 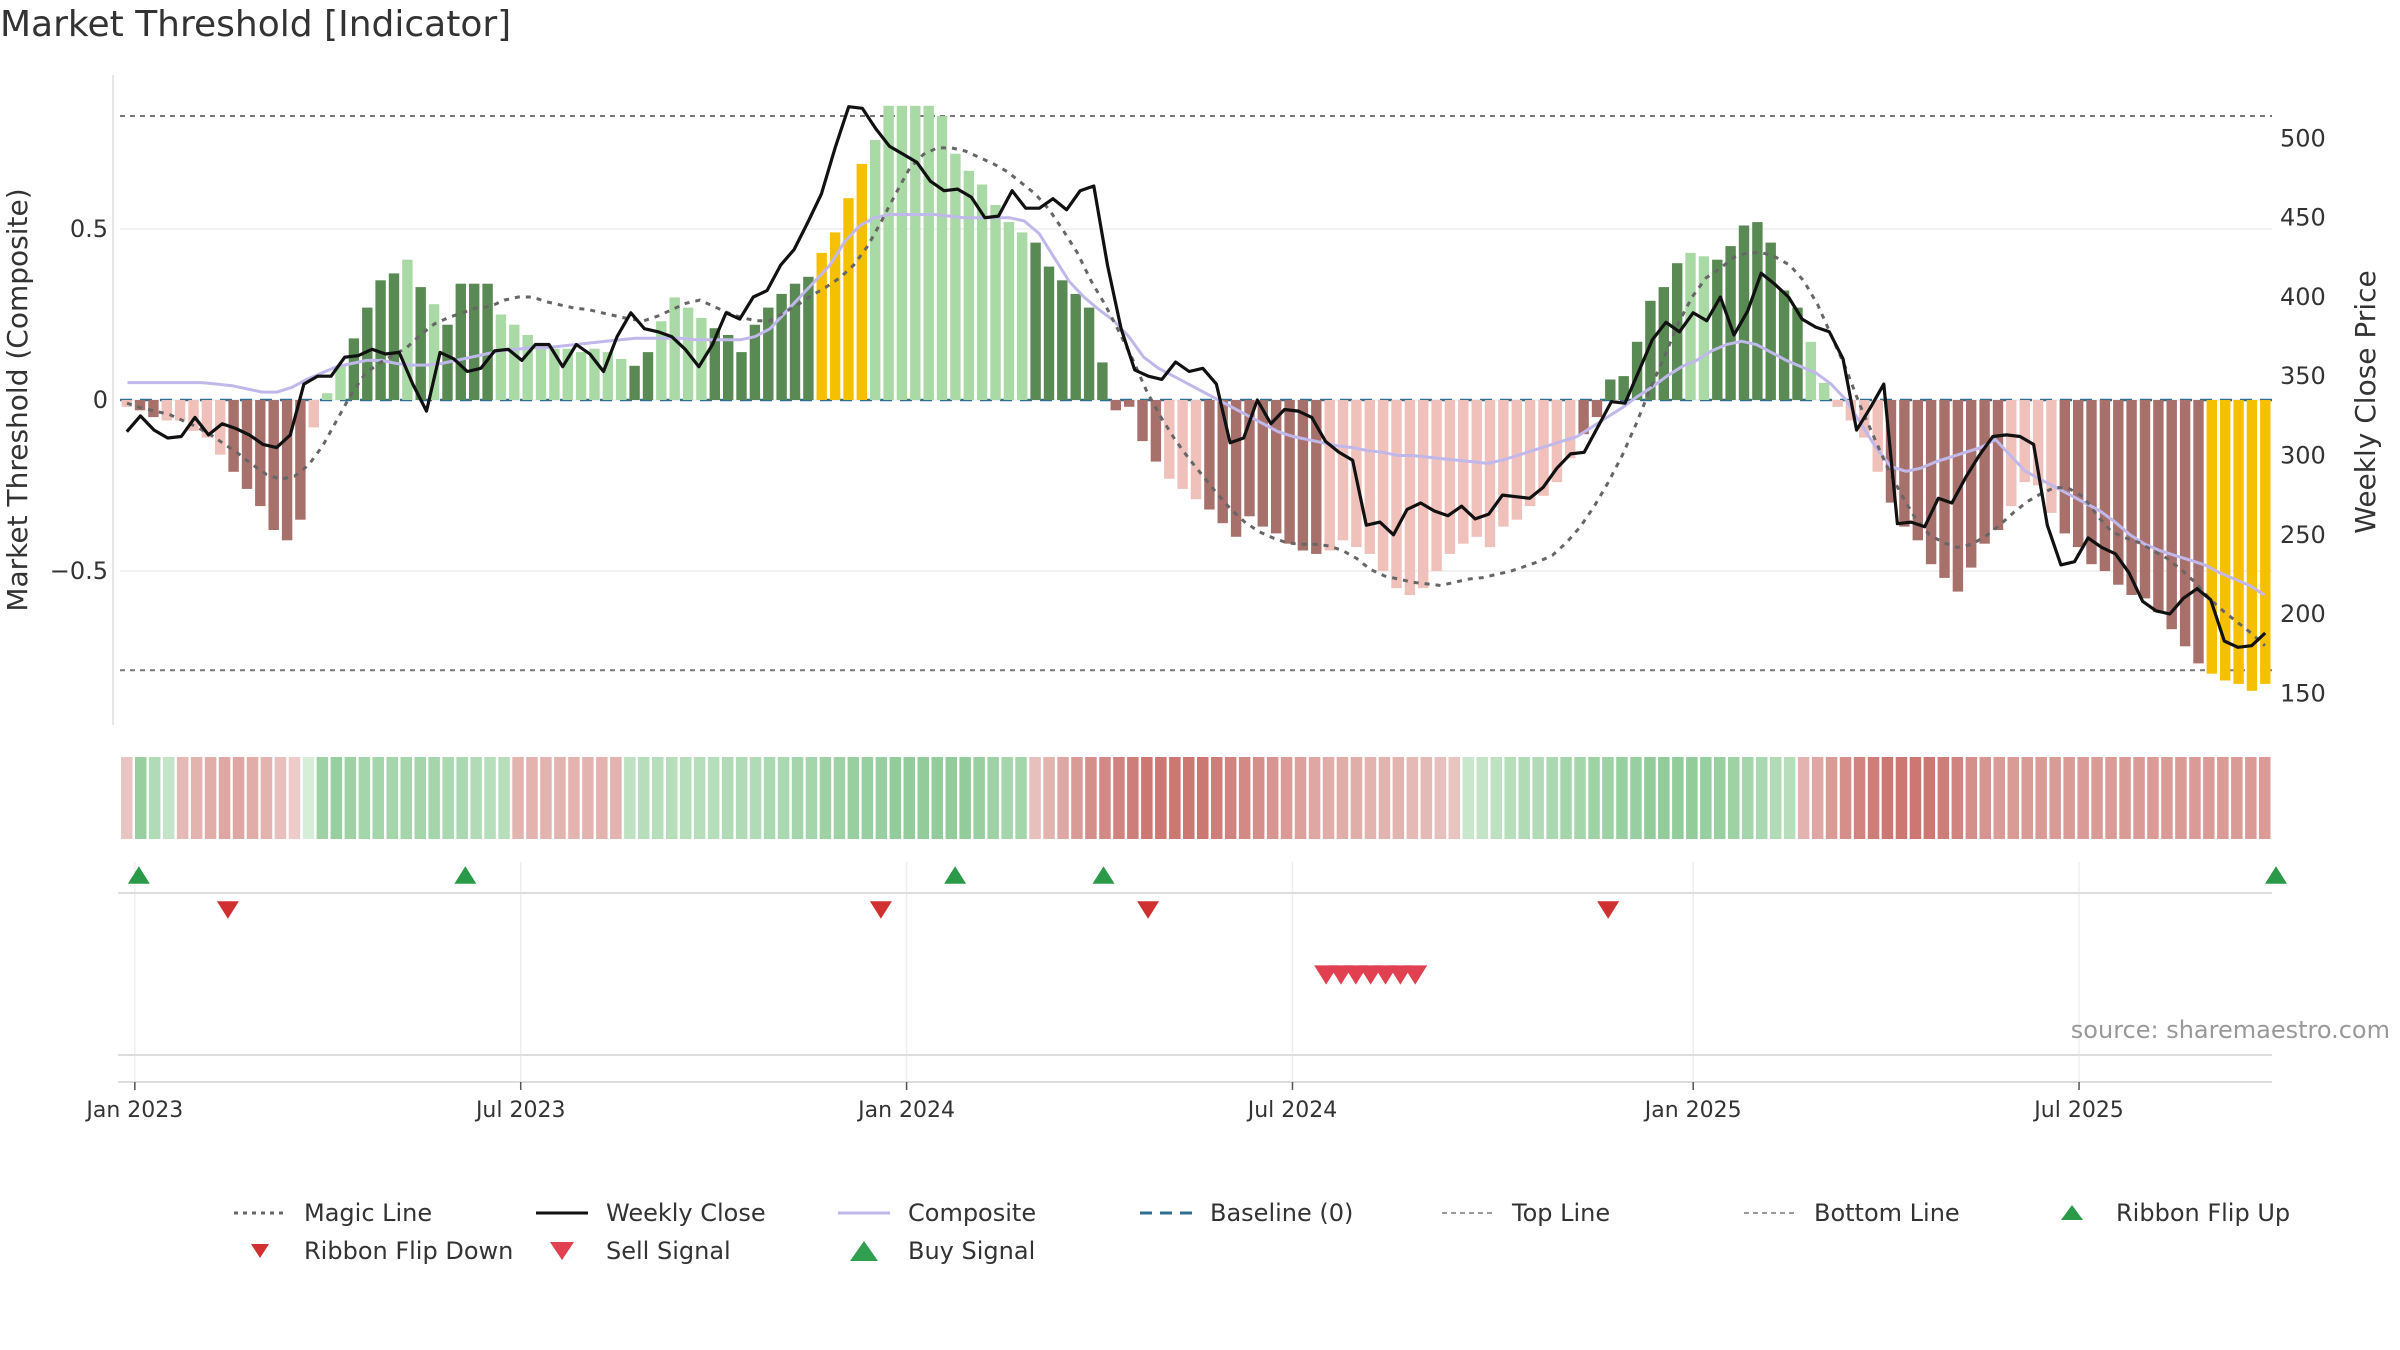 I want to click on legend-symbol-flip_down, so click(x=260, y=1251).